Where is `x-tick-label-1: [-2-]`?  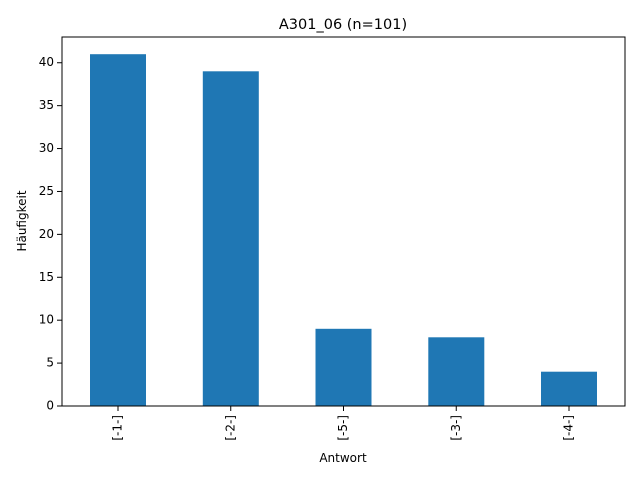
x-tick-label-1: [-2-] is located at coordinates (230, 428).